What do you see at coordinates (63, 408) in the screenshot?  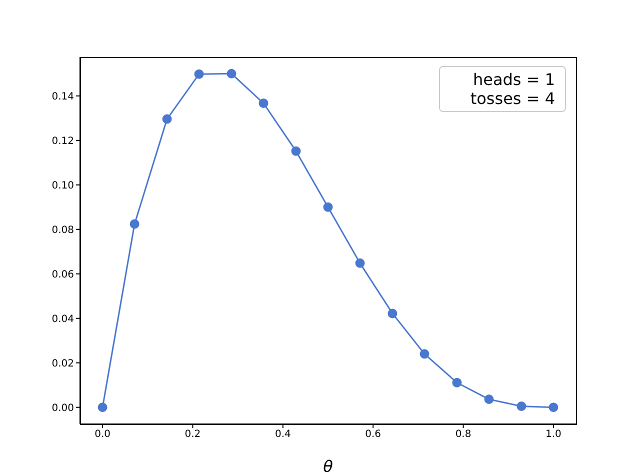 I see `y-tick-label: 0.00` at bounding box center [63, 408].